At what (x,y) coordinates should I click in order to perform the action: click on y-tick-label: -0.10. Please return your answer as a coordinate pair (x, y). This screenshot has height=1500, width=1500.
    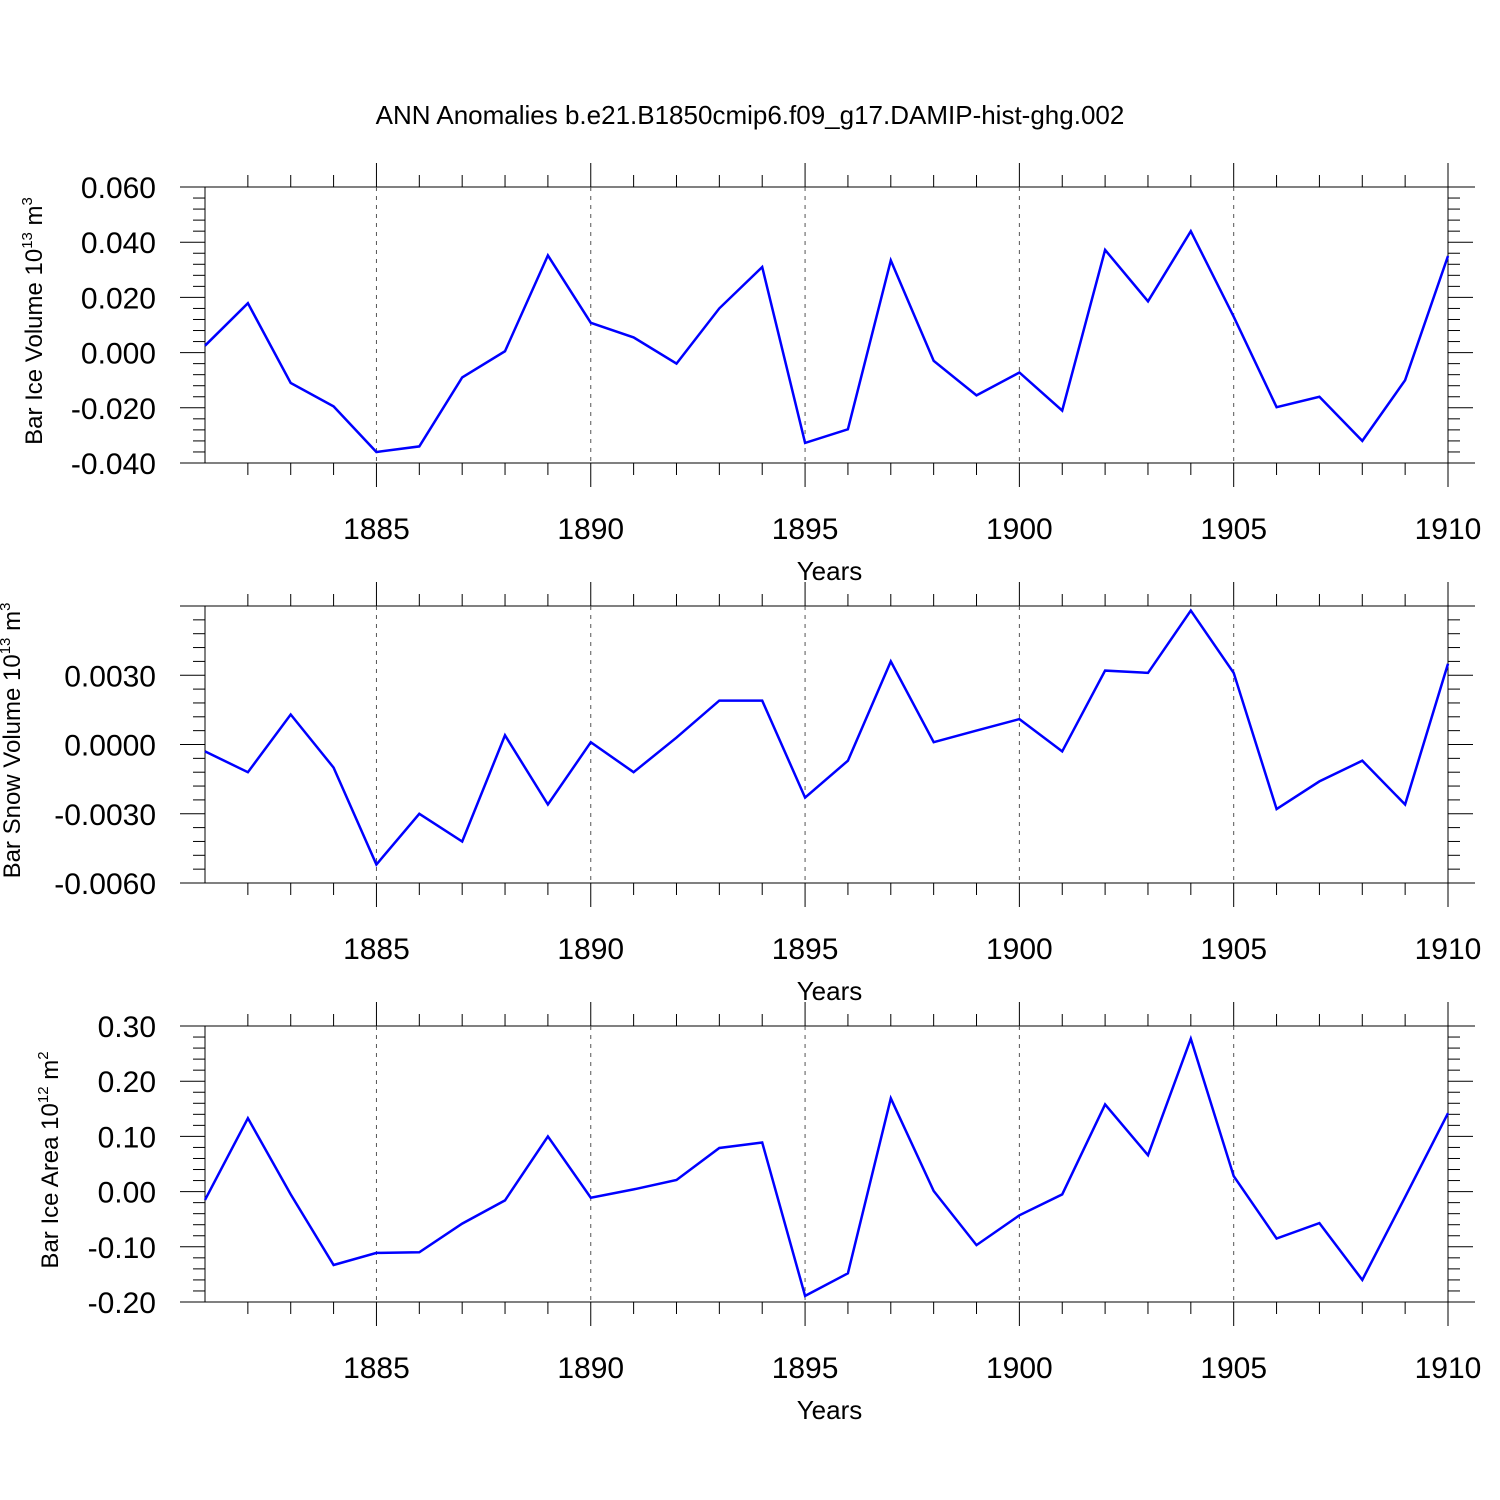
    Looking at the image, I should click on (122, 1248).